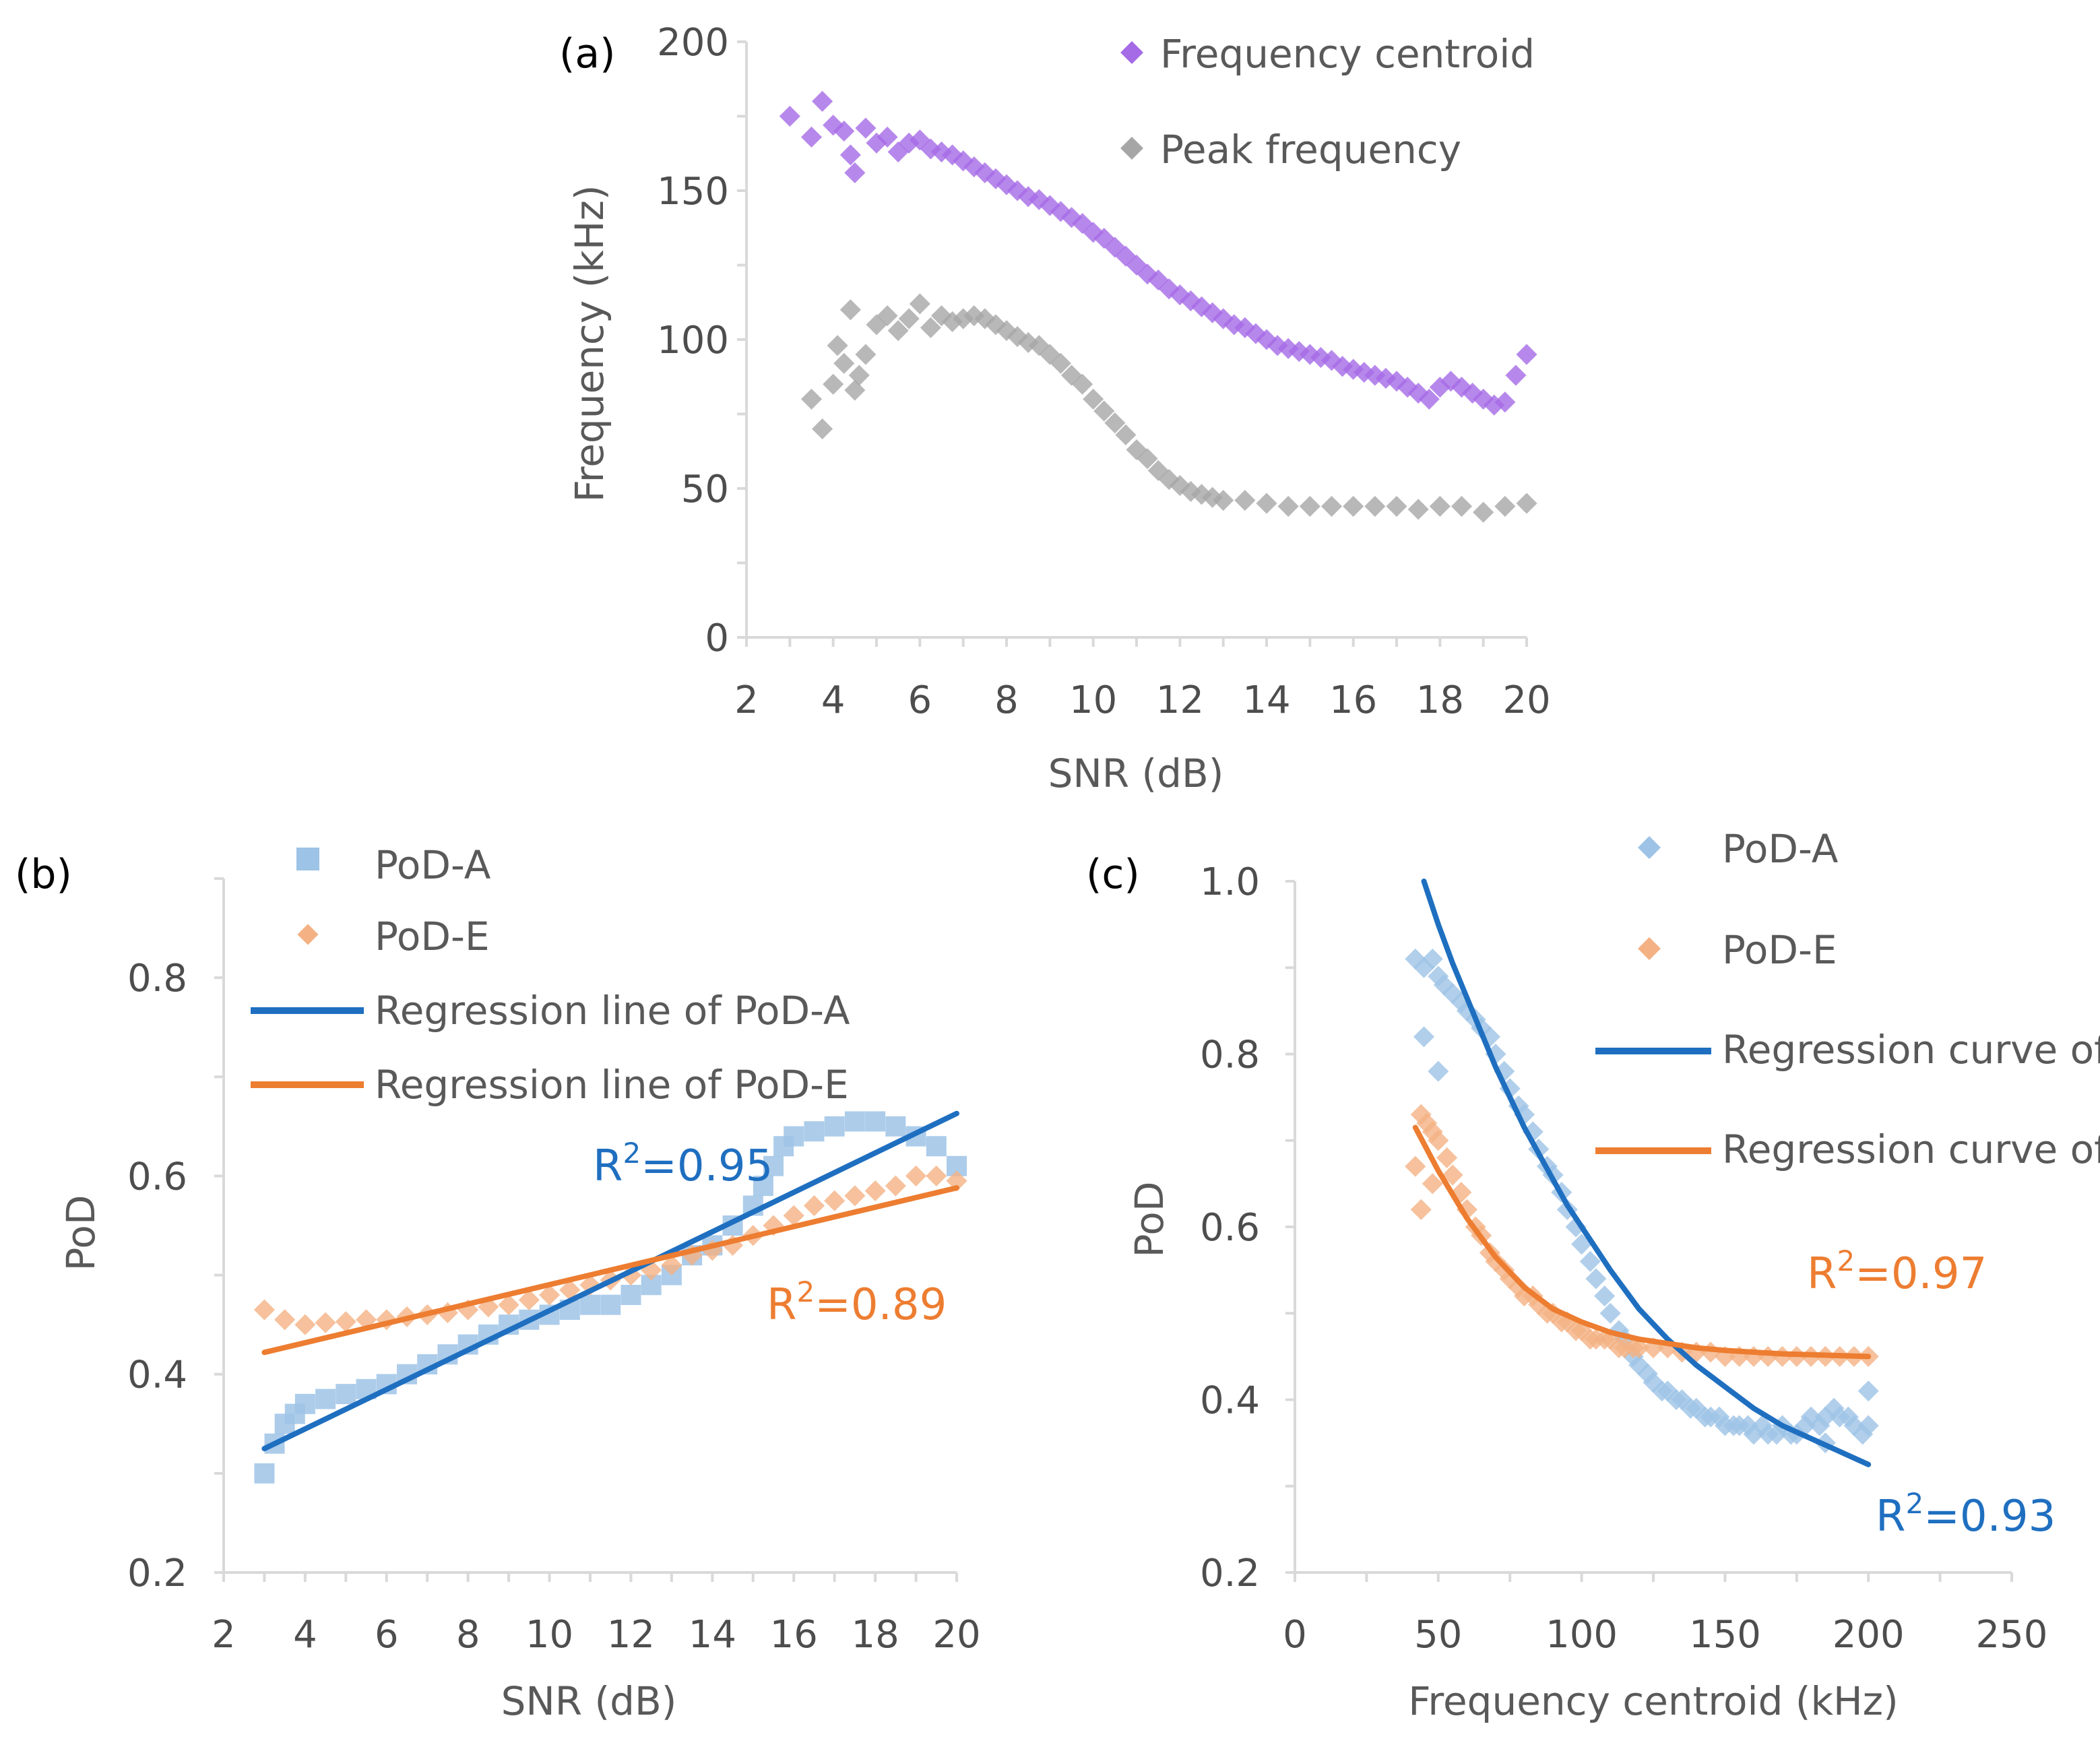 Image resolution: width=2100 pixels, height=1747 pixels. Describe the element at coordinates (1526, 700) in the screenshot. I see `x-tick-label: 20` at that location.